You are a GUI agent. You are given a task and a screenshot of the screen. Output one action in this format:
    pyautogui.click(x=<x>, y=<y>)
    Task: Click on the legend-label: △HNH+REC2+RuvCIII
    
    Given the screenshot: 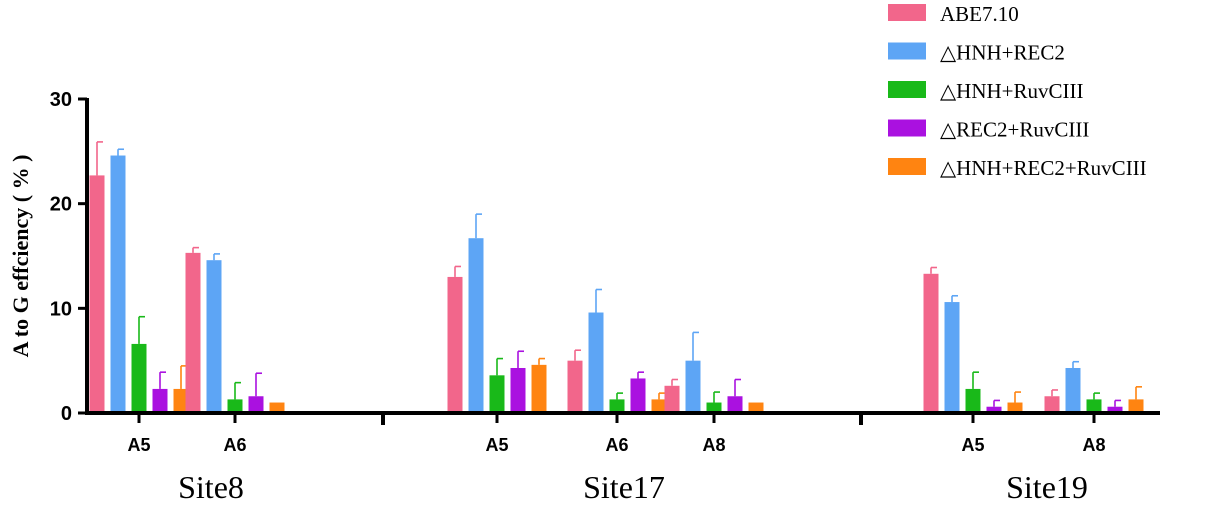 What is the action you would take?
    pyautogui.click(x=1043, y=168)
    